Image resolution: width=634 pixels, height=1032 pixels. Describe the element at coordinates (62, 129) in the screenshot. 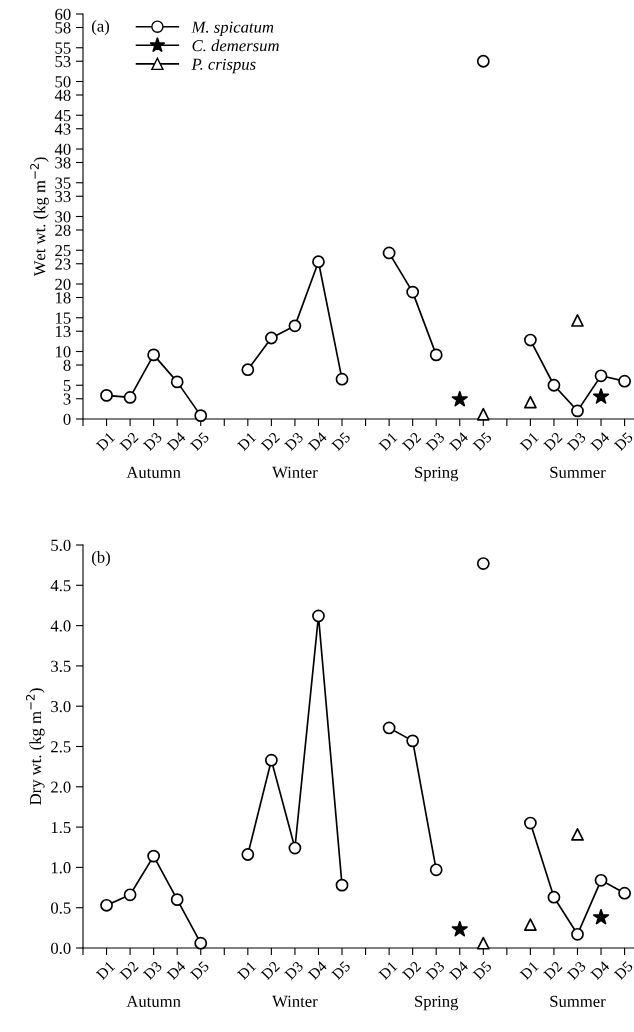

I see `y-tick-label: 43` at that location.